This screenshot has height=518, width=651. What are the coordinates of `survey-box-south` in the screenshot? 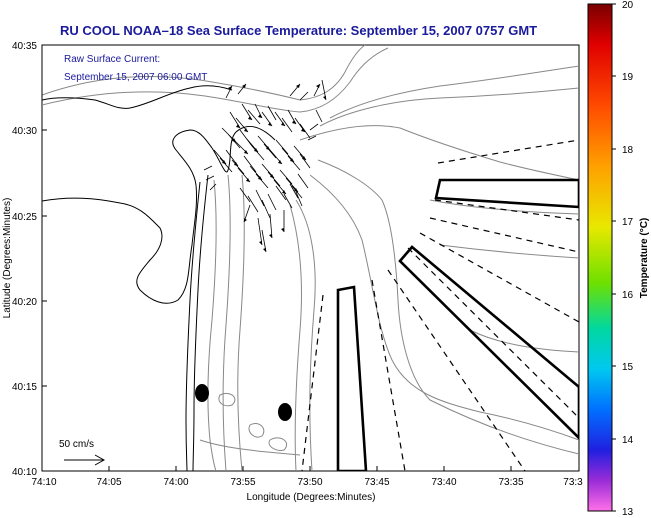 It's located at (352, 378).